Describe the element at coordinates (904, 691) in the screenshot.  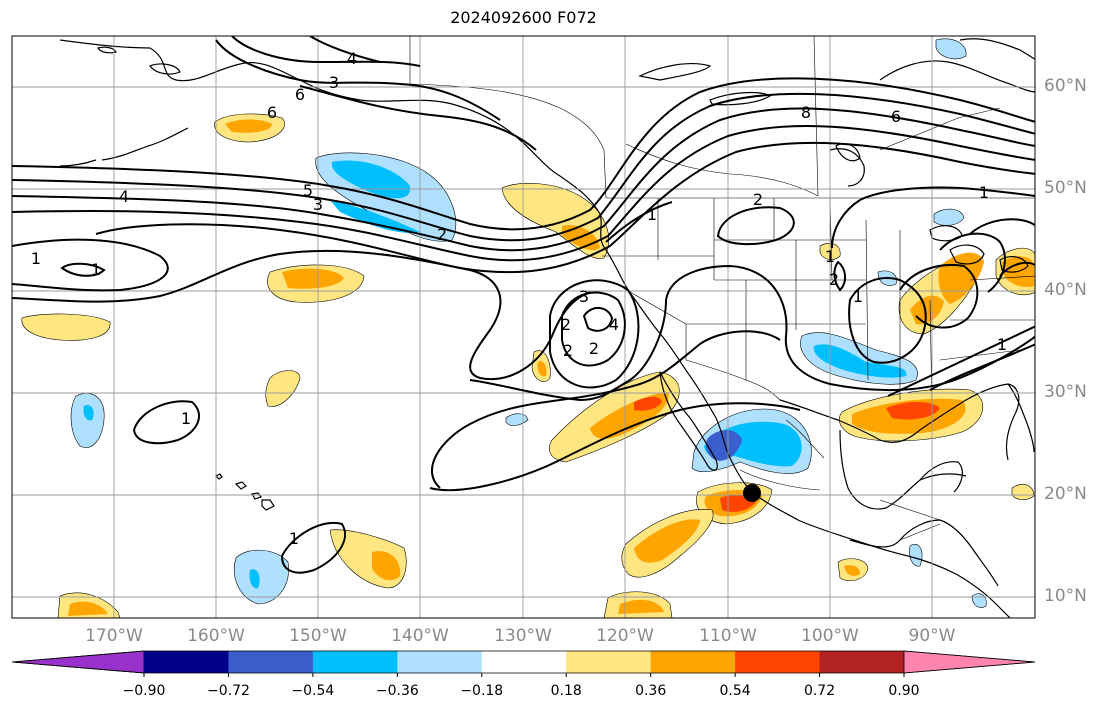
I see `colorbar-tick-label: 0.90` at that location.